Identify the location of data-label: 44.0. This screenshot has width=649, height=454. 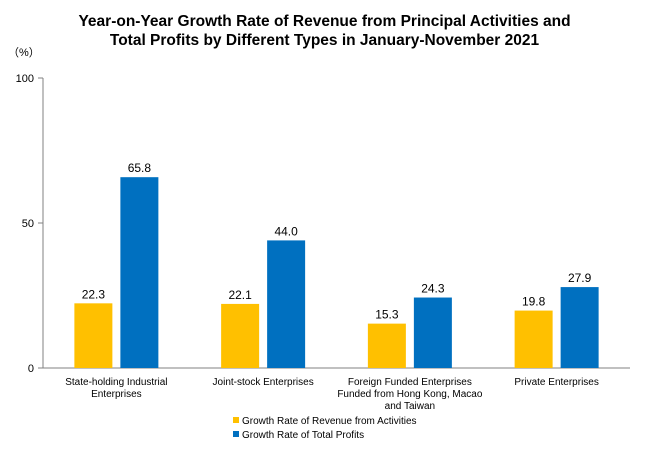
(286, 231).